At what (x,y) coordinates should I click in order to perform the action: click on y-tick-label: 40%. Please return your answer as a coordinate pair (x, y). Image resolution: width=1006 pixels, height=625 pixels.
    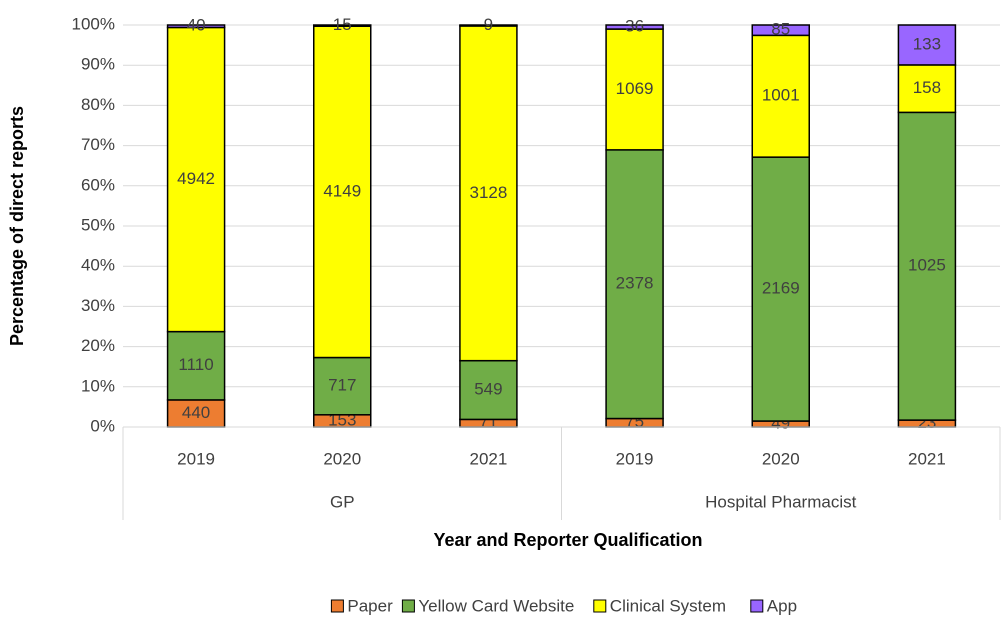
    Looking at the image, I should click on (98, 265).